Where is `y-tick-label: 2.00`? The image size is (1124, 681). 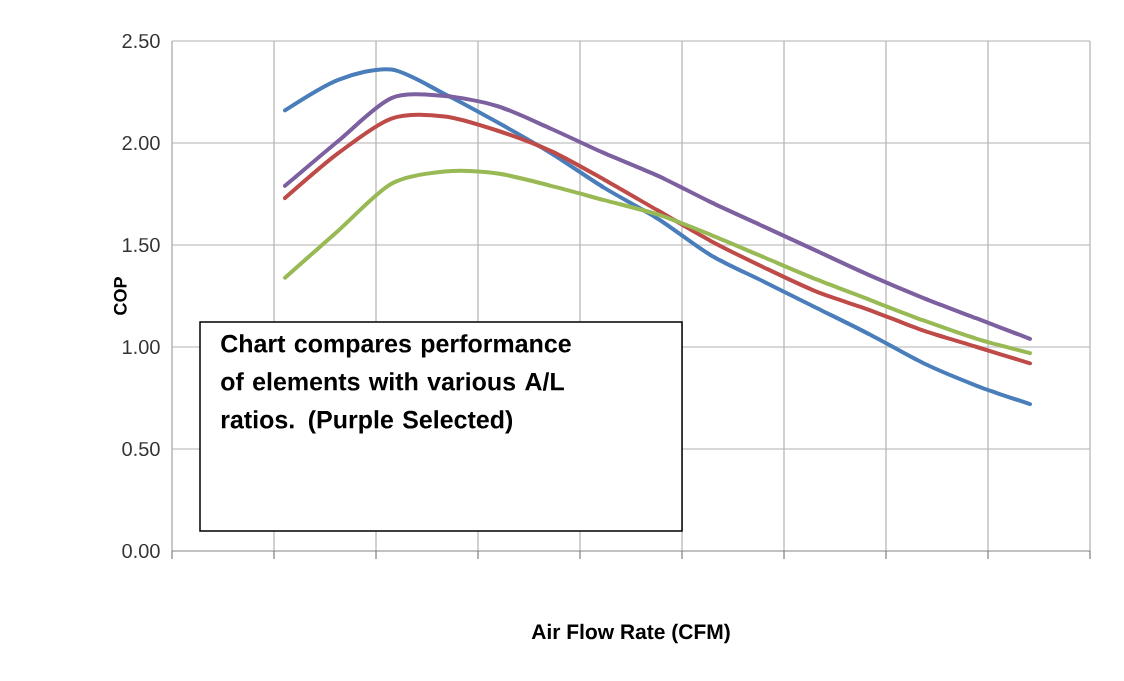
y-tick-label: 2.00 is located at coordinates (141, 143).